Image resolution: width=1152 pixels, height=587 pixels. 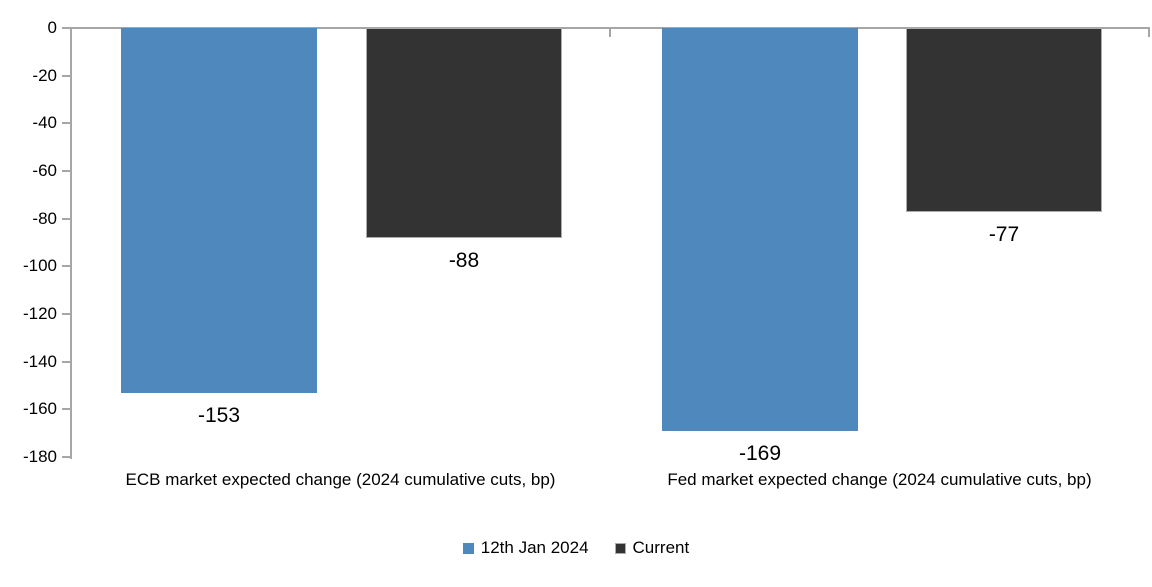 I want to click on bar-ecb-12th-jan-2024, so click(x=219, y=210).